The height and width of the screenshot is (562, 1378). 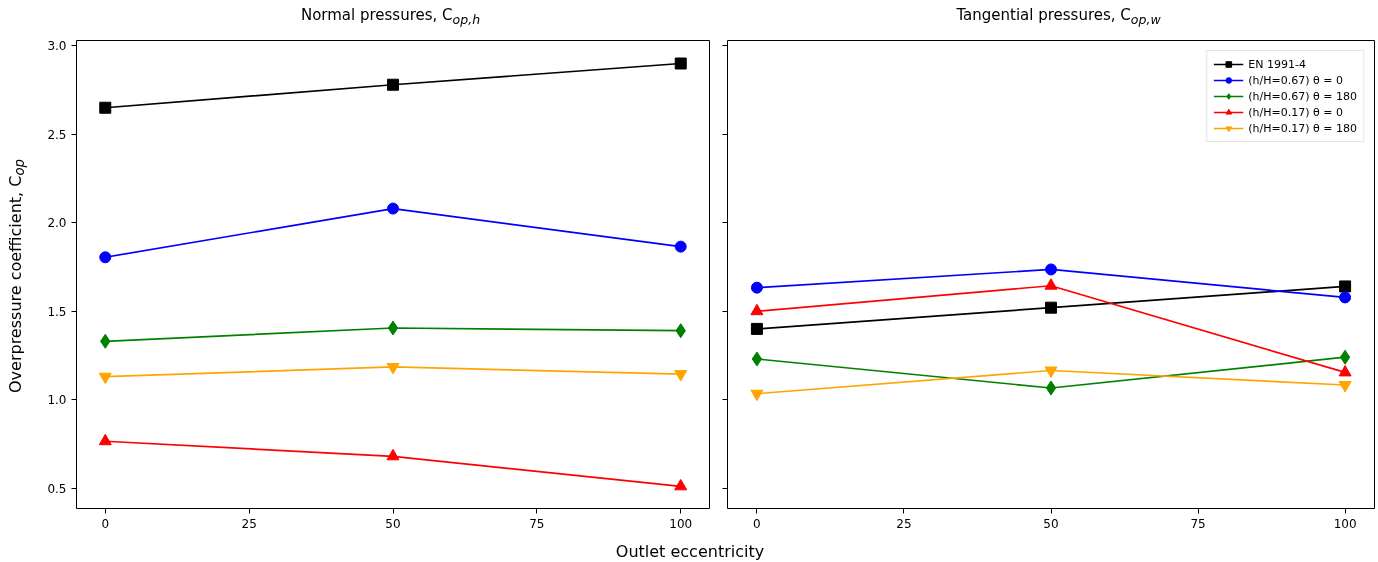 I want to click on y-tick-label: 3.0, so click(x=57, y=46).